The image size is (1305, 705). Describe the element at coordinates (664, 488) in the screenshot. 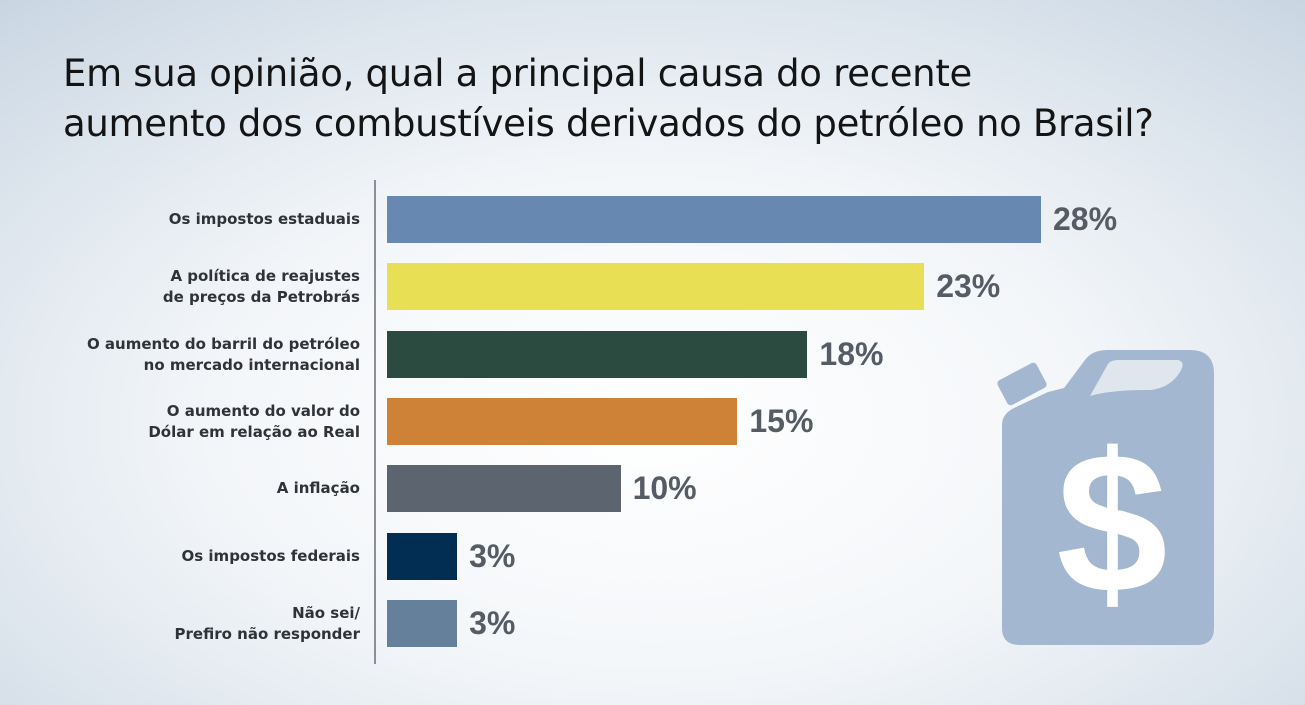

I see `data-label: 10%` at that location.